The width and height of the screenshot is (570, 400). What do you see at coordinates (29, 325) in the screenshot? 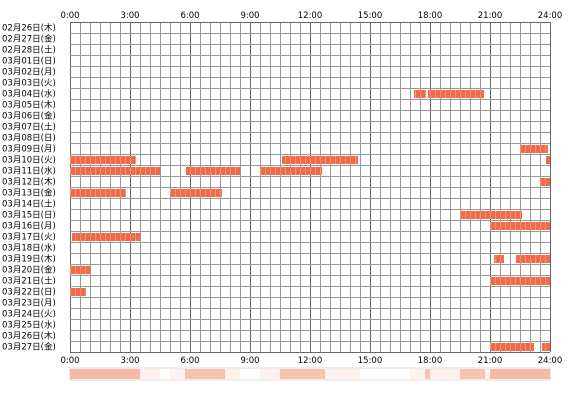
I see `row-label: 03月25日(水)` at bounding box center [29, 325].